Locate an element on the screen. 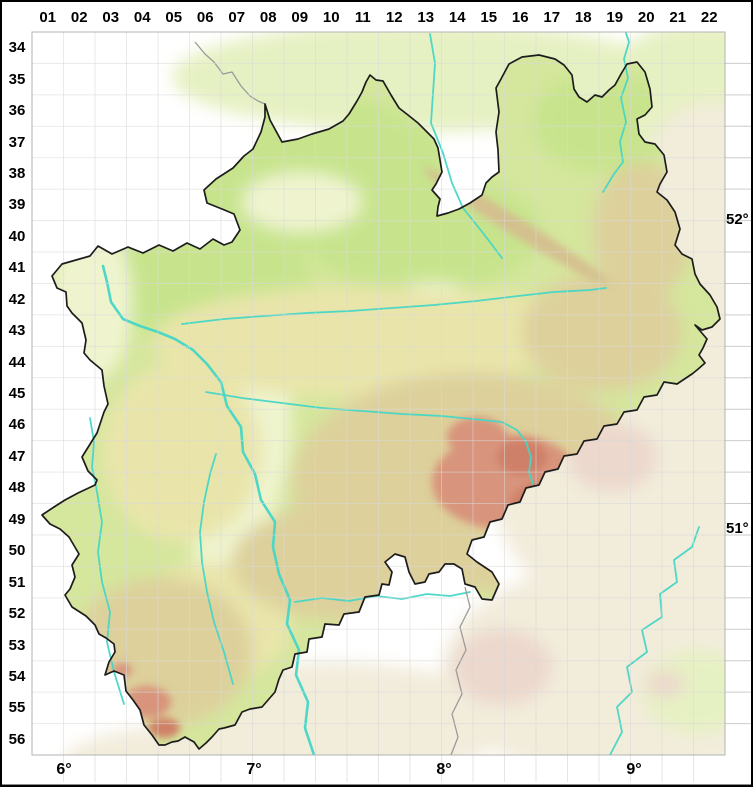 The image size is (753, 787). latitude-label-52: 52° is located at coordinates (737, 219).